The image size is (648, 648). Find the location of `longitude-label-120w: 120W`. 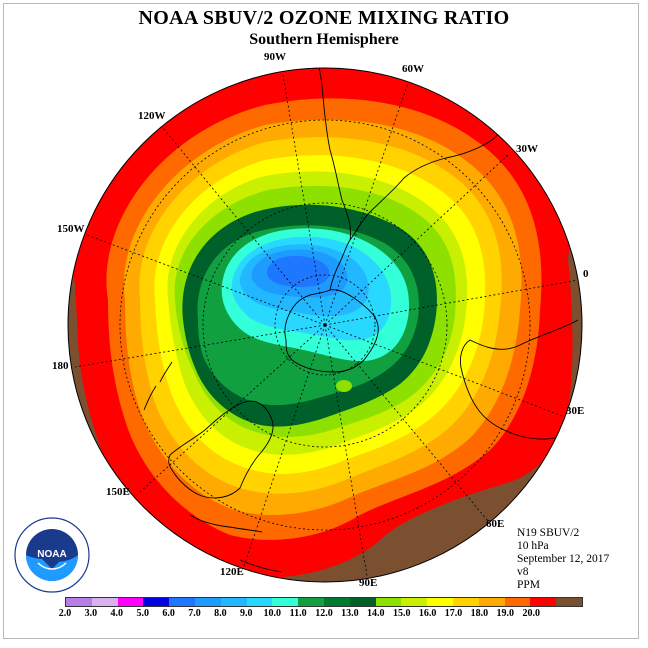

longitude-label-120w: 120W is located at coordinates (152, 116).